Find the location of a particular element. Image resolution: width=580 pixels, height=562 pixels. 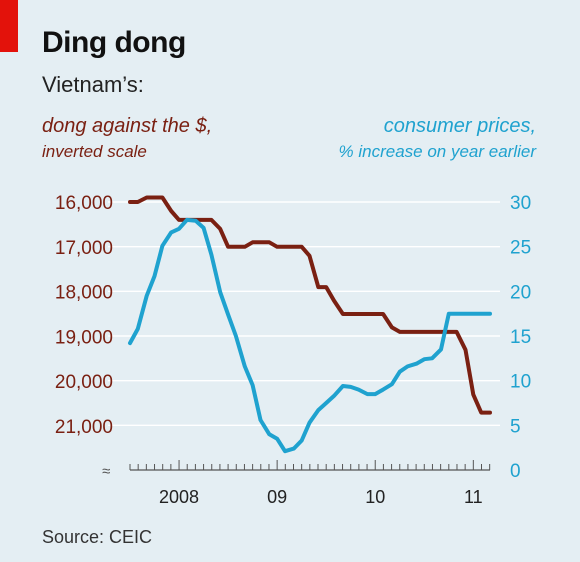

x-tick-label: 10 is located at coordinates (375, 497).